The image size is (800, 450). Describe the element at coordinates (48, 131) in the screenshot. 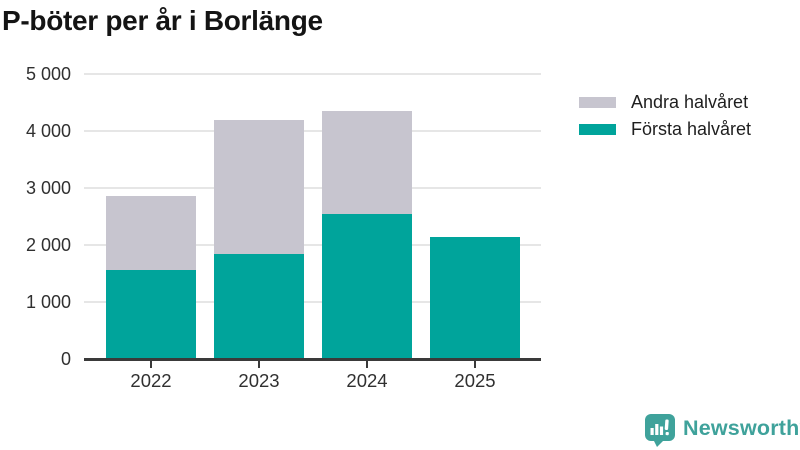

I see `y-tick-label-4000: 4 000` at that location.